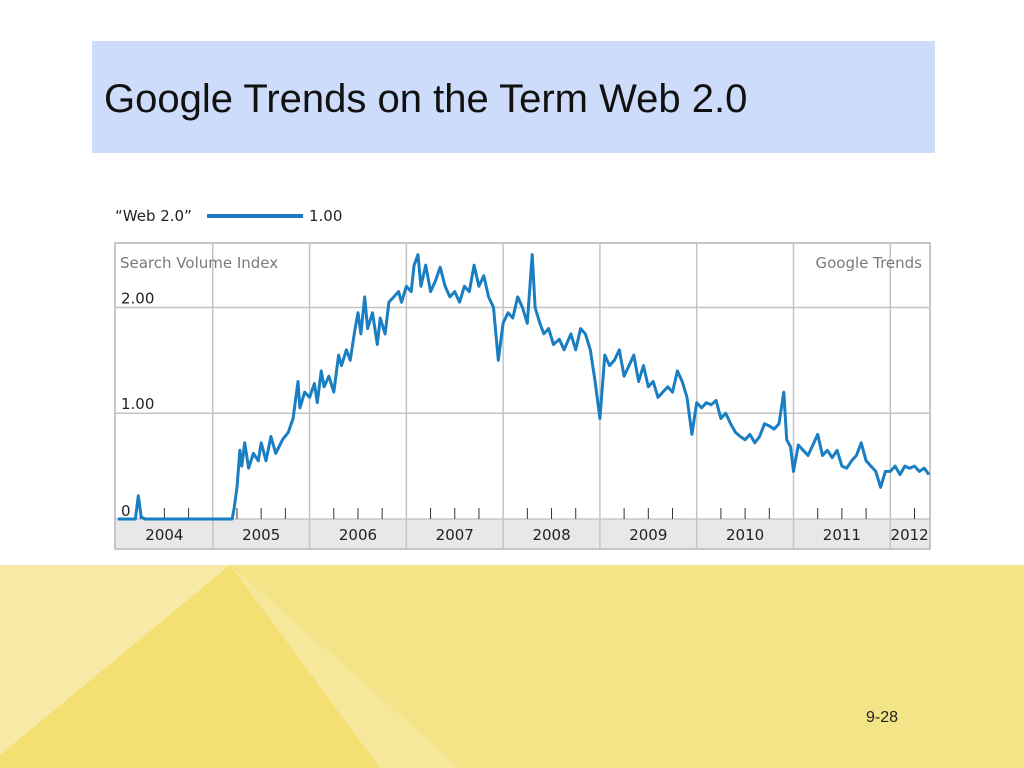  Describe the element at coordinates (842, 535) in the screenshot. I see `x-tick-label: 2011` at that location.